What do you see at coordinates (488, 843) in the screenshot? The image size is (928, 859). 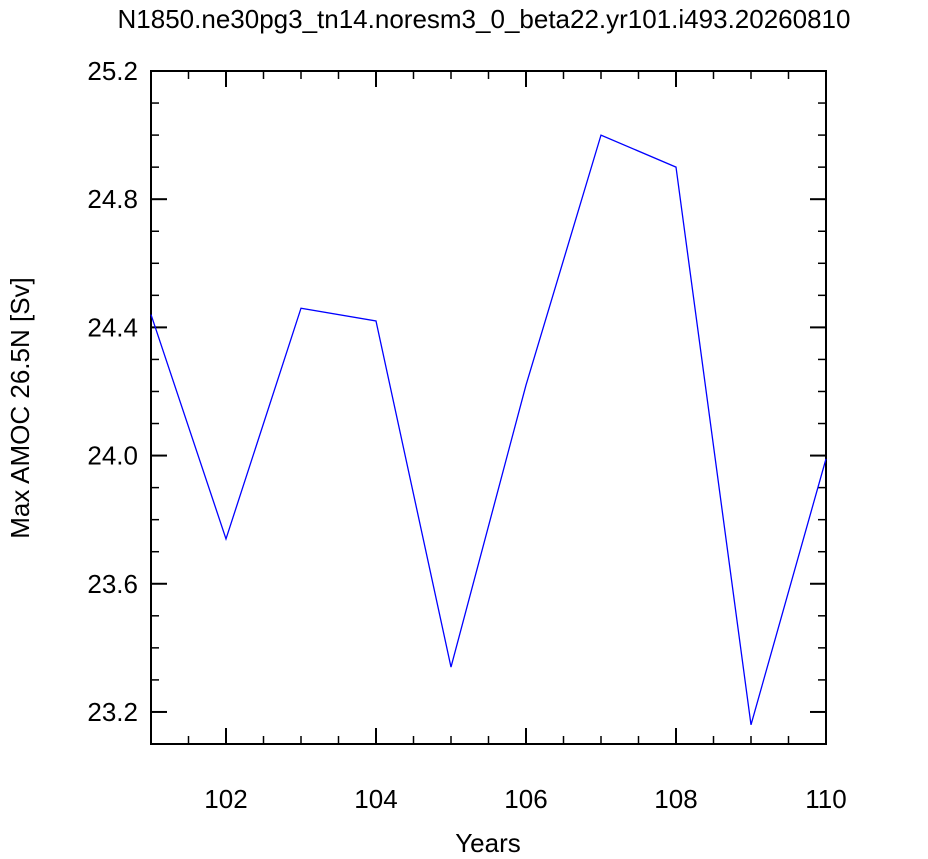 I see `x-axis-label: Years` at bounding box center [488, 843].